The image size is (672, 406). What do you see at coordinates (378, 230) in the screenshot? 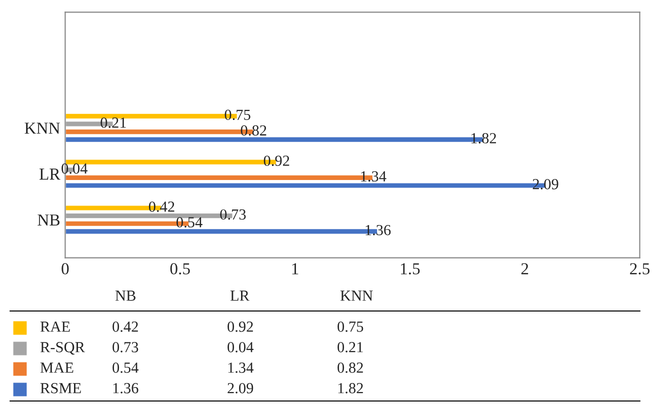
I see `data-label: 1.36` at bounding box center [378, 230].